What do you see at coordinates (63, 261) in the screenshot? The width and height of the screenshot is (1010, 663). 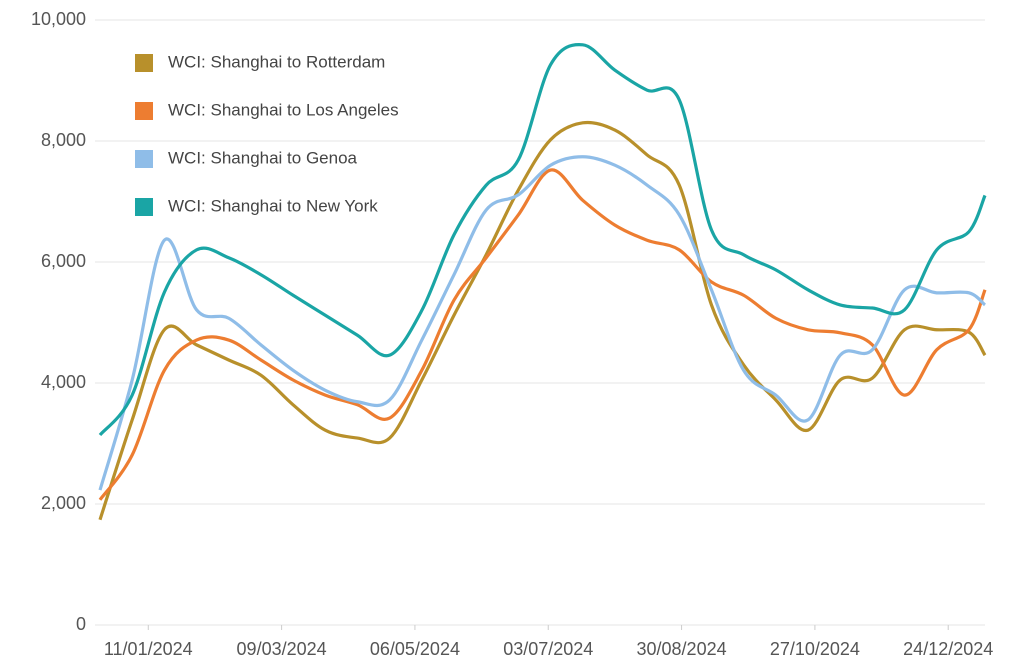 I see `y-tick-label: 6,000` at bounding box center [63, 261].